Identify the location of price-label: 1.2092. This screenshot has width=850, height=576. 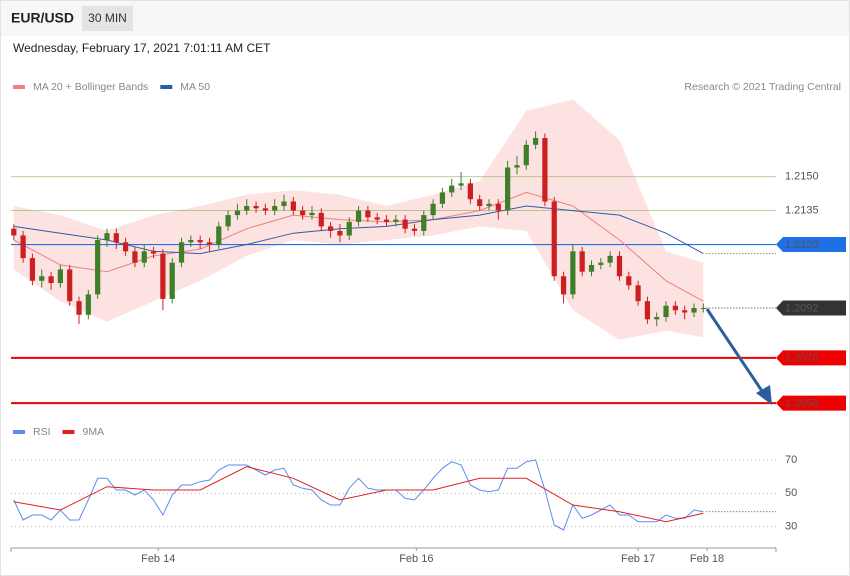
(802, 308).